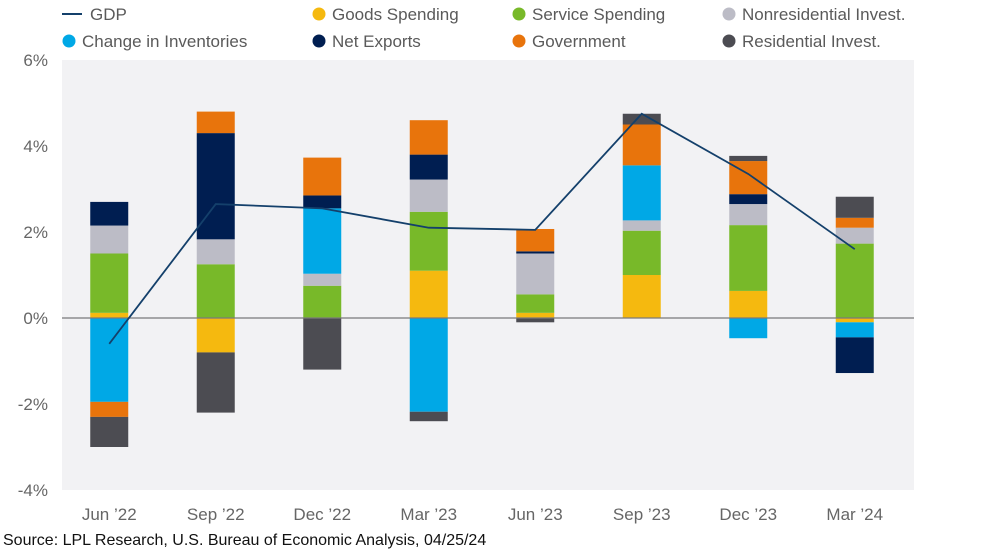 The height and width of the screenshot is (556, 993). I want to click on y-tick-label: 2%, so click(35, 232).